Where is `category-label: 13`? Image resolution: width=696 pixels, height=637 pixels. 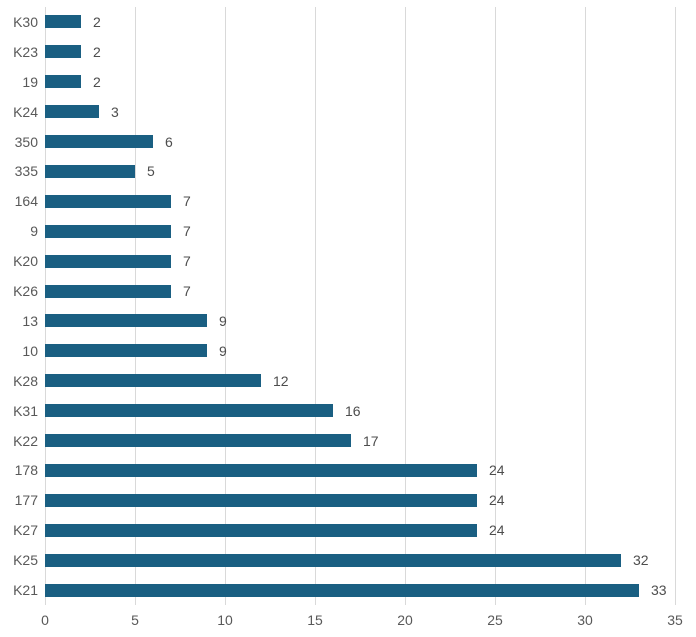
category-label: 13 is located at coordinates (30, 320).